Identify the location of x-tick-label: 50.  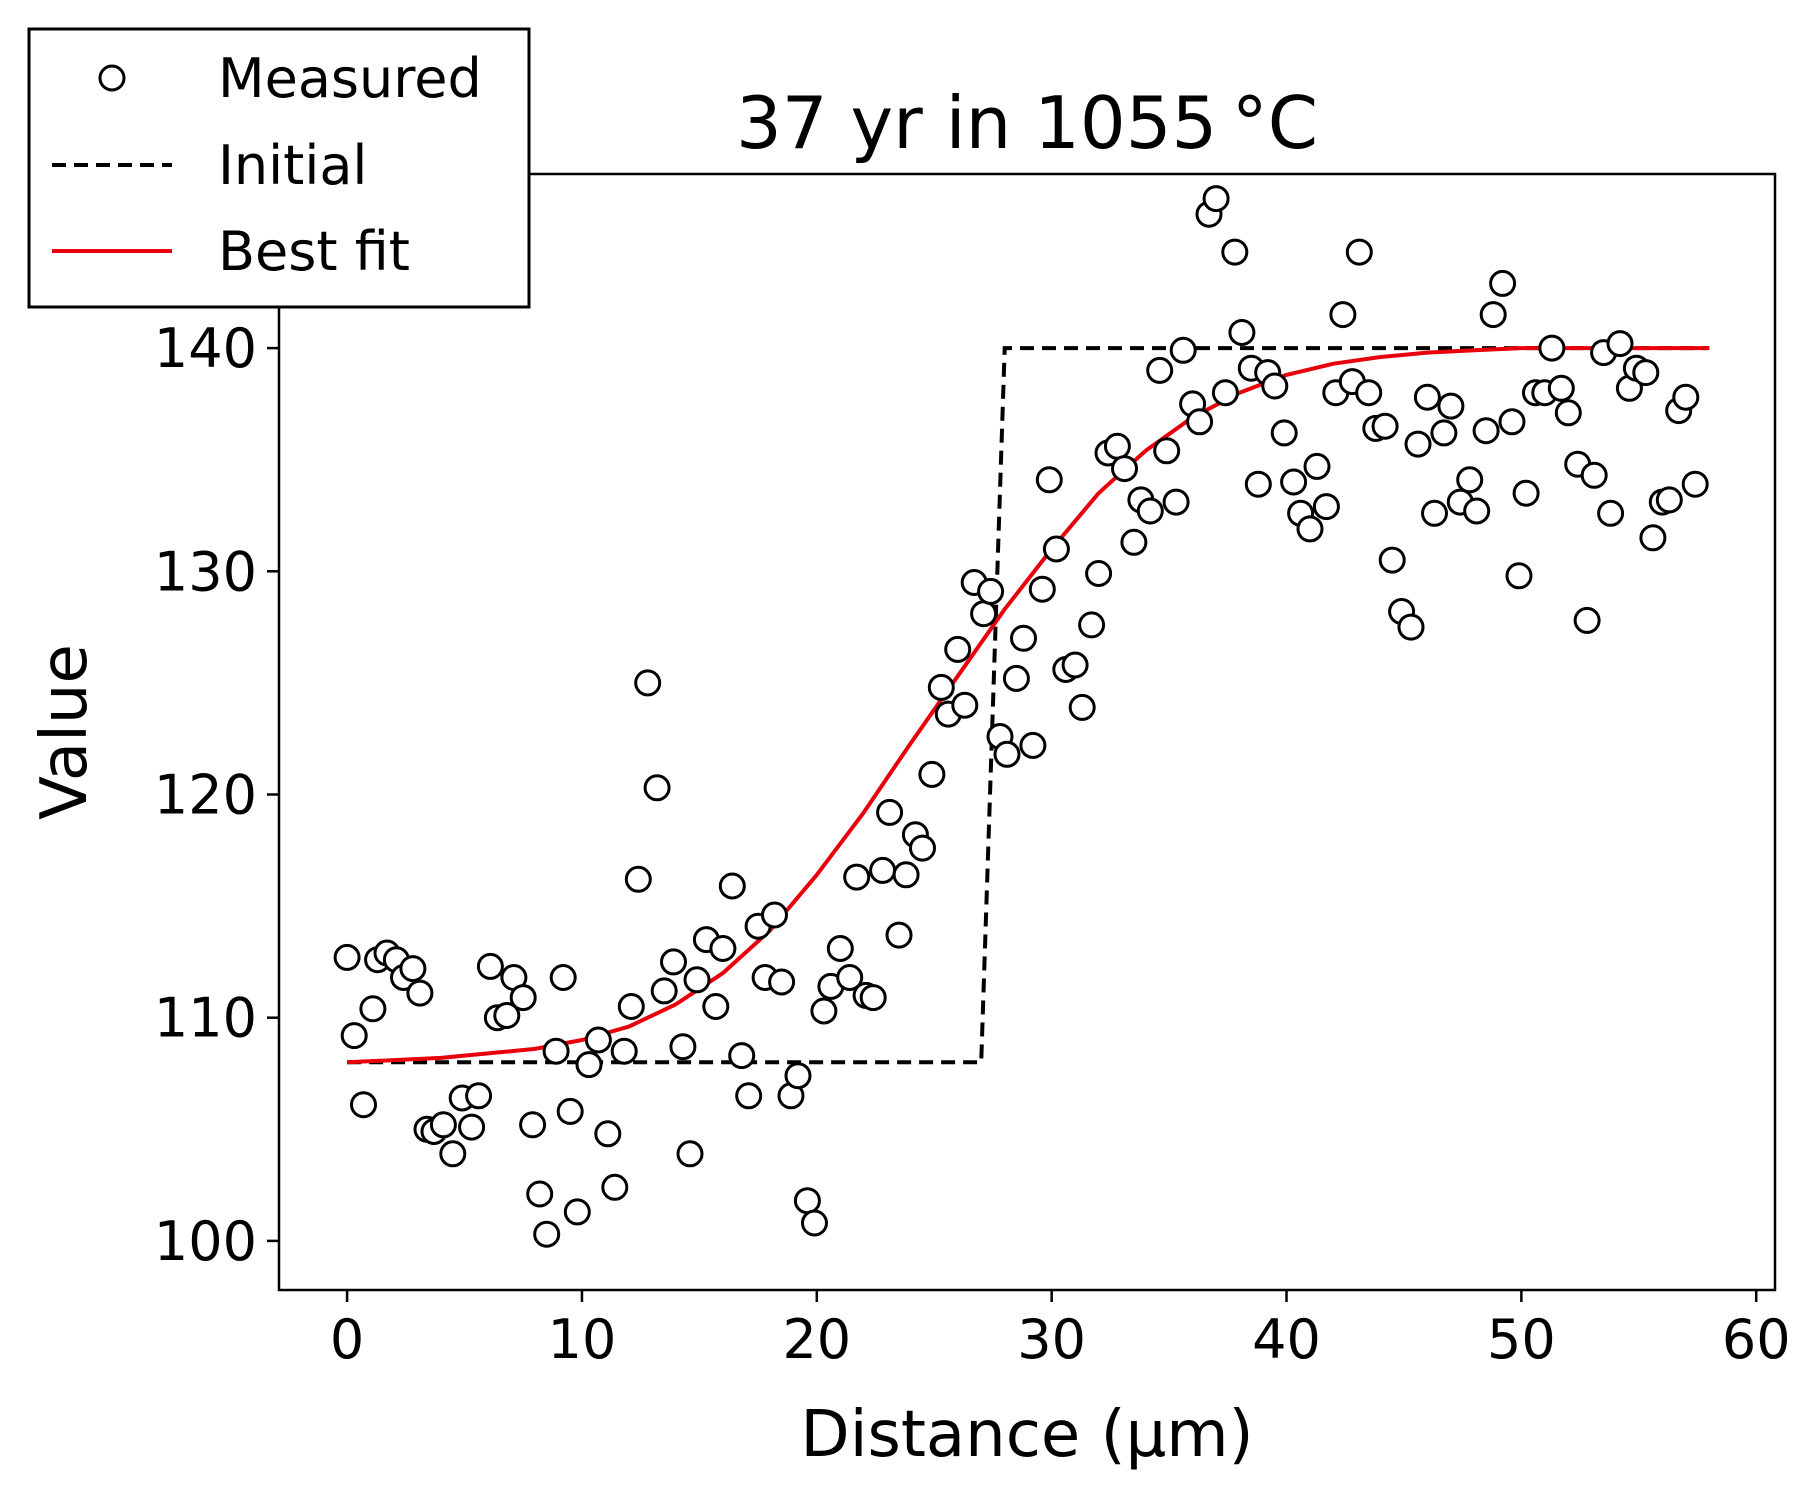
(1521, 1339).